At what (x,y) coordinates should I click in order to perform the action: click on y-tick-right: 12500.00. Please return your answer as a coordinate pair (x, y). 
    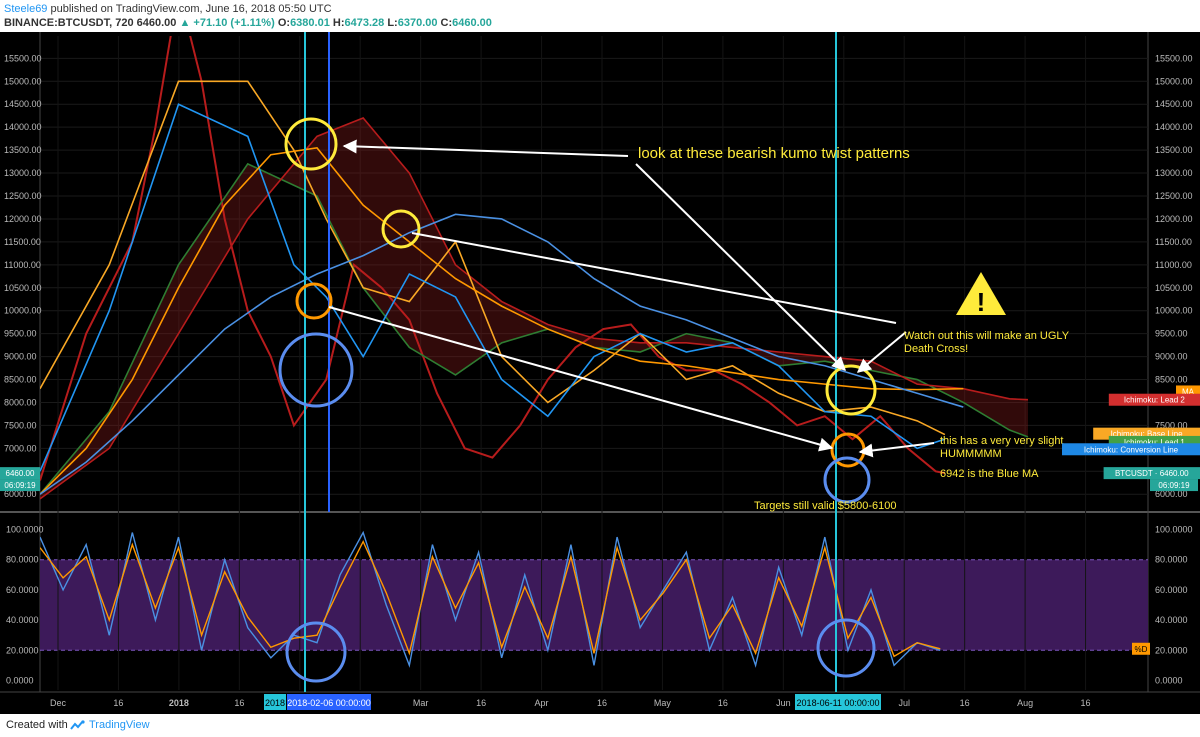
    Looking at the image, I should click on (1174, 196).